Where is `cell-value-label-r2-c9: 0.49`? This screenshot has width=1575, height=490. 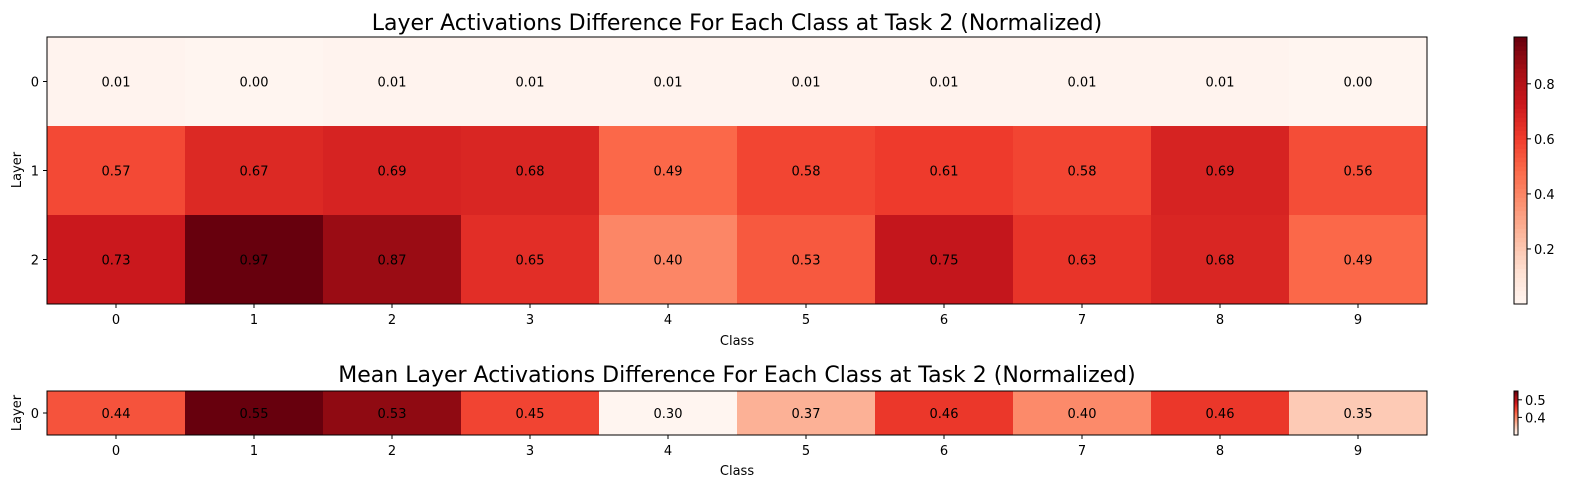
cell-value-label-r2-c9: 0.49 is located at coordinates (1358, 261).